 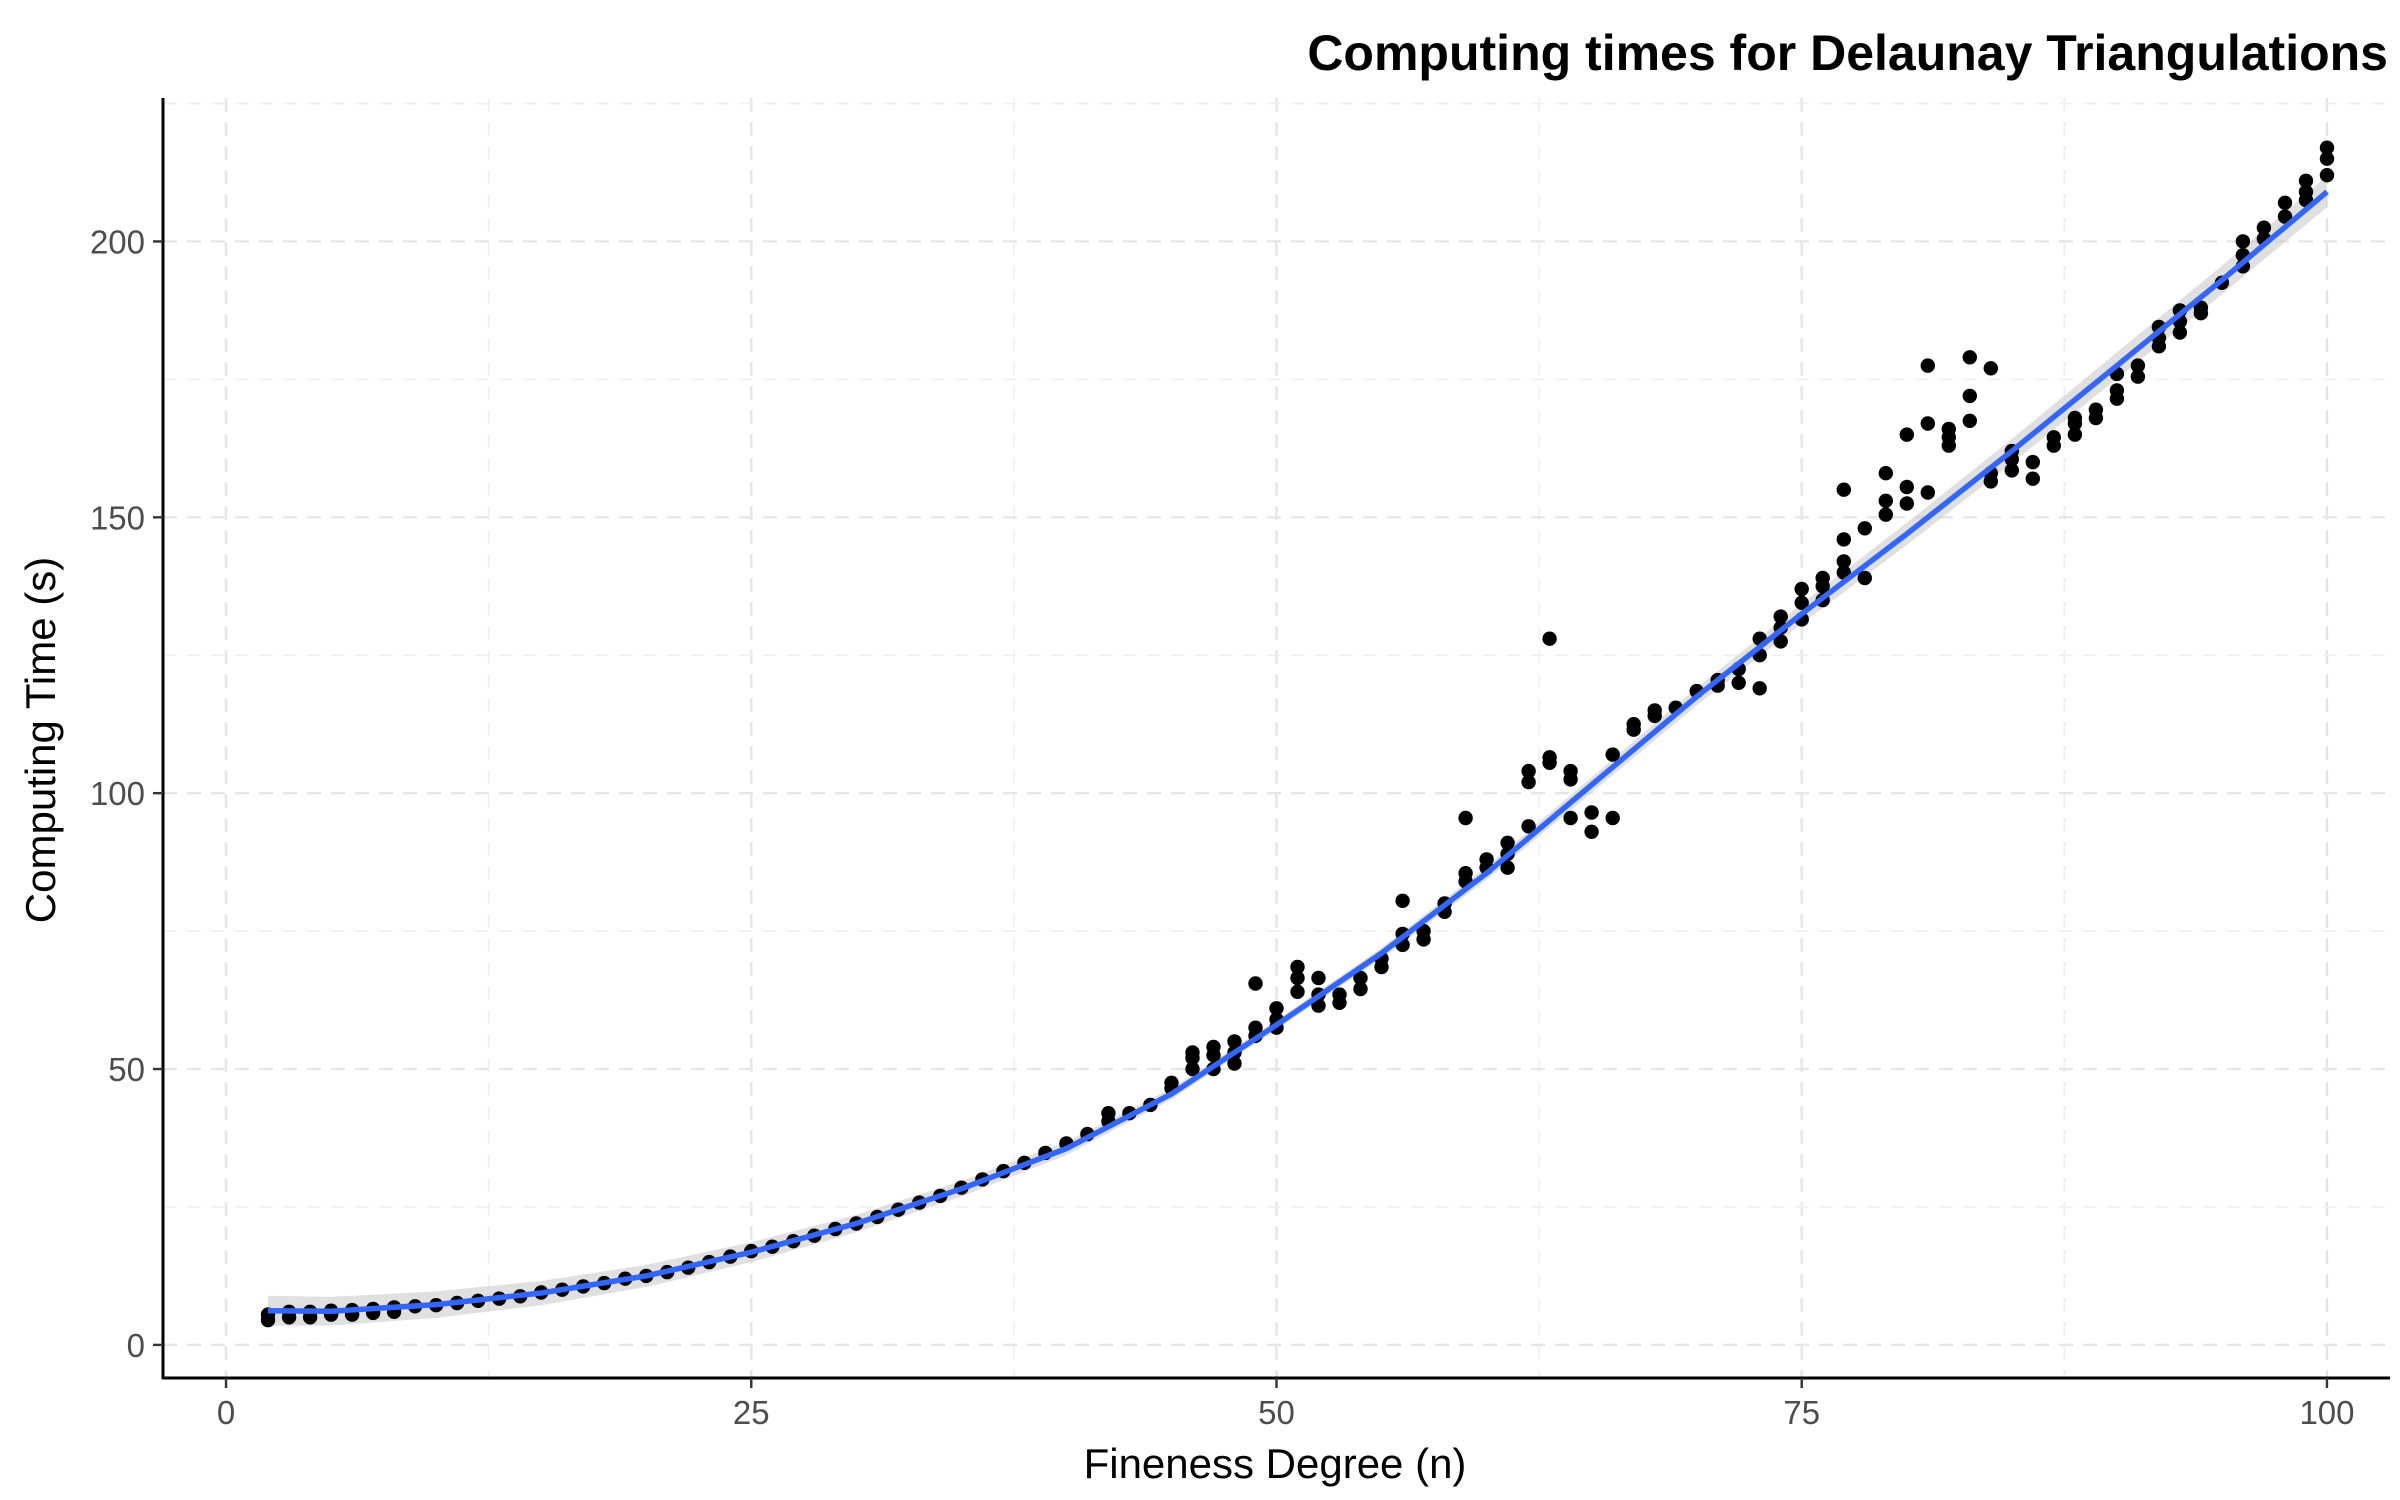 What do you see at coordinates (117, 793) in the screenshot?
I see `y-tick-label: 100` at bounding box center [117, 793].